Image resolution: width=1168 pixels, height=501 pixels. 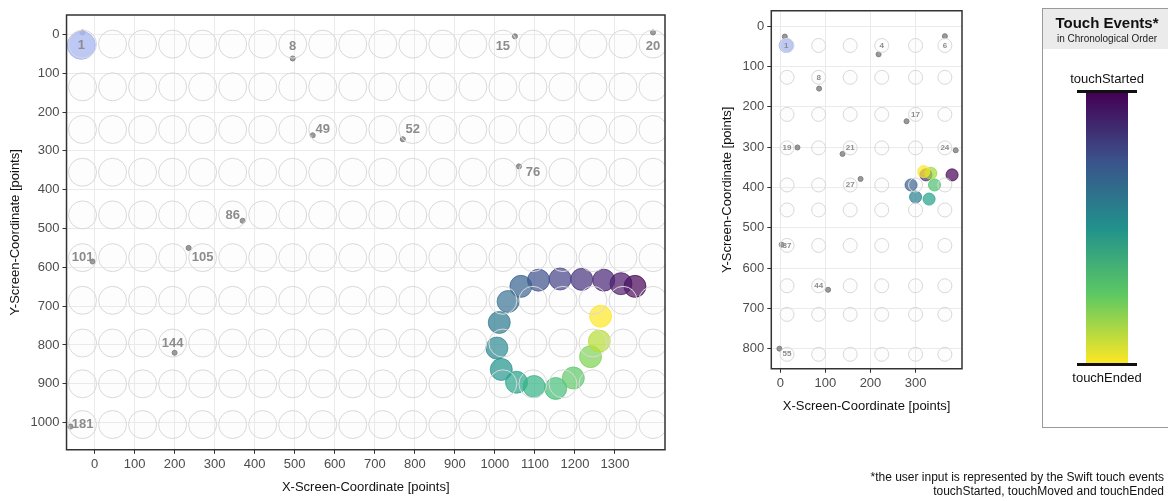 What do you see at coordinates (819, 285) in the screenshot?
I see `annotation: 44` at bounding box center [819, 285].